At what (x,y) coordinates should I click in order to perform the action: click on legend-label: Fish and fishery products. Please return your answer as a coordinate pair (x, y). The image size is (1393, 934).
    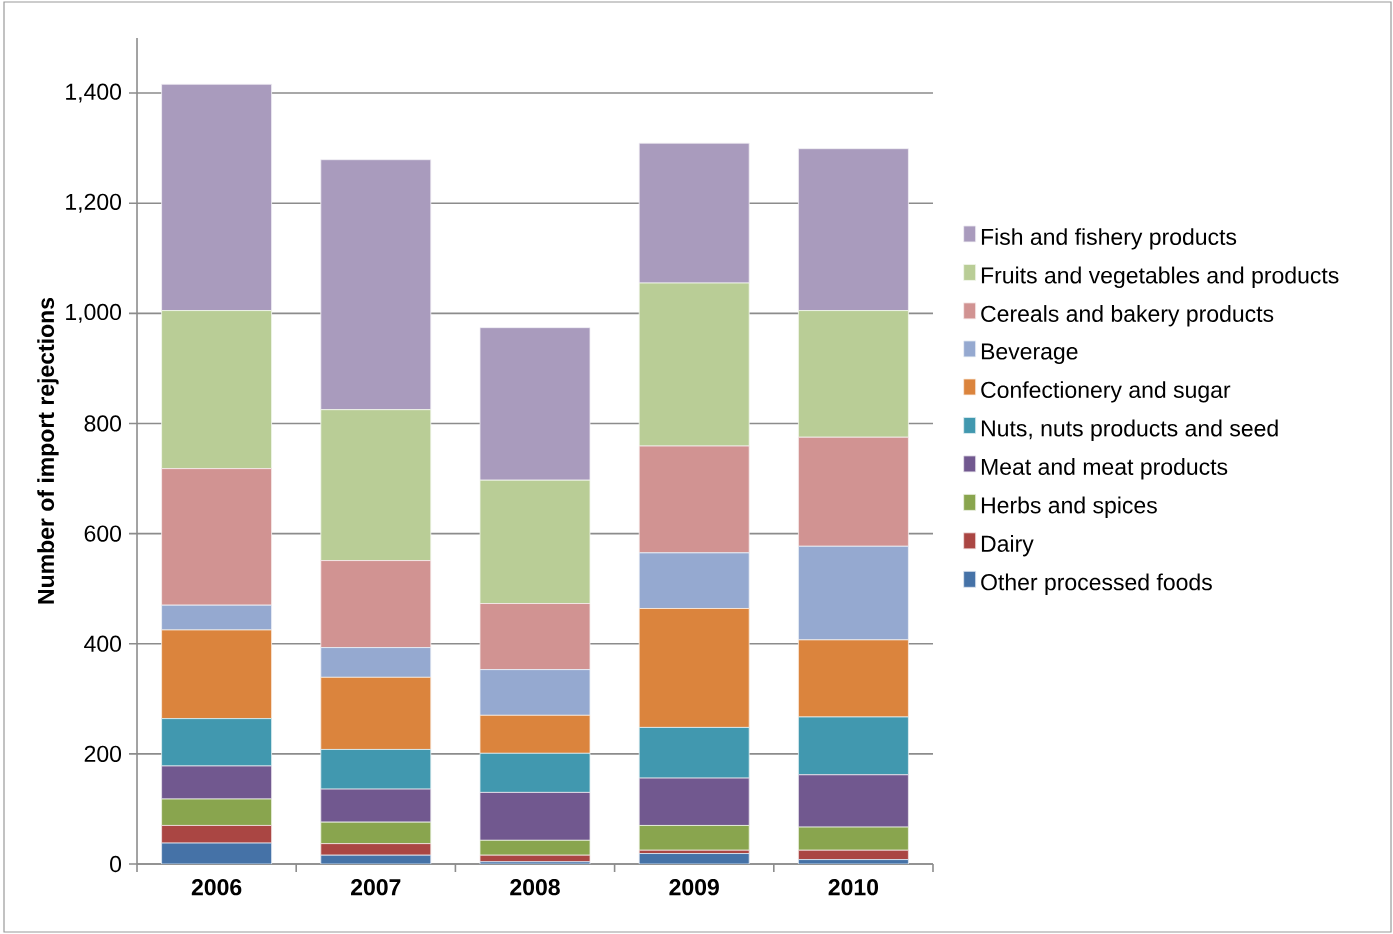
    Looking at the image, I should click on (1109, 239).